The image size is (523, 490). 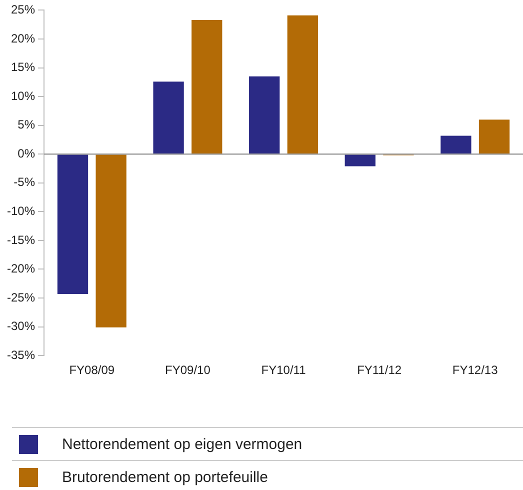 What do you see at coordinates (23, 9) in the screenshot?
I see `y-tick-label: 25%` at bounding box center [23, 9].